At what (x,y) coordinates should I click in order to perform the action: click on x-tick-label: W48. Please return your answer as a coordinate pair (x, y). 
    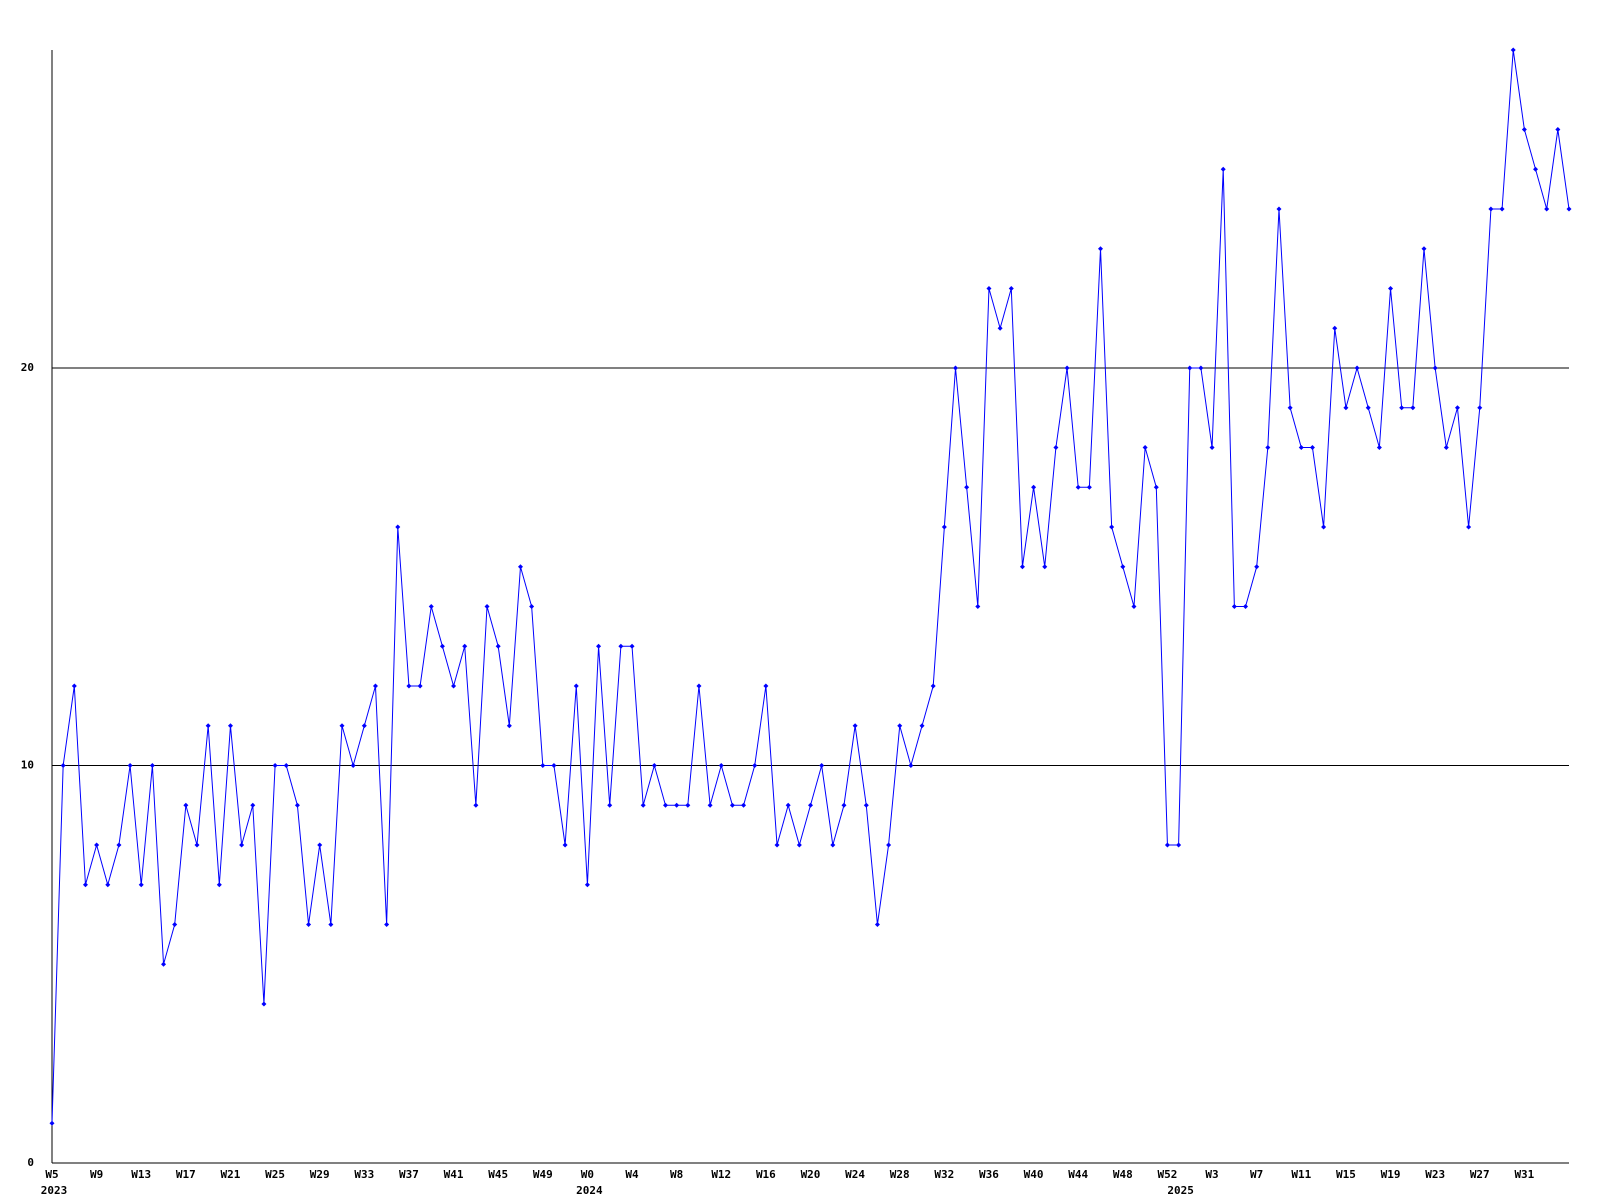
    Looking at the image, I should click on (1123, 1174).